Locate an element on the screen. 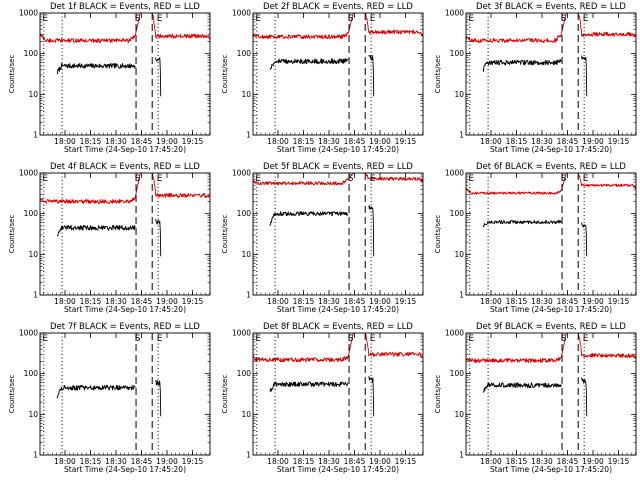 This screenshot has width=640, height=480. panel-title: Det 4f BLACK = Events, RED = LLD is located at coordinates (125, 167).